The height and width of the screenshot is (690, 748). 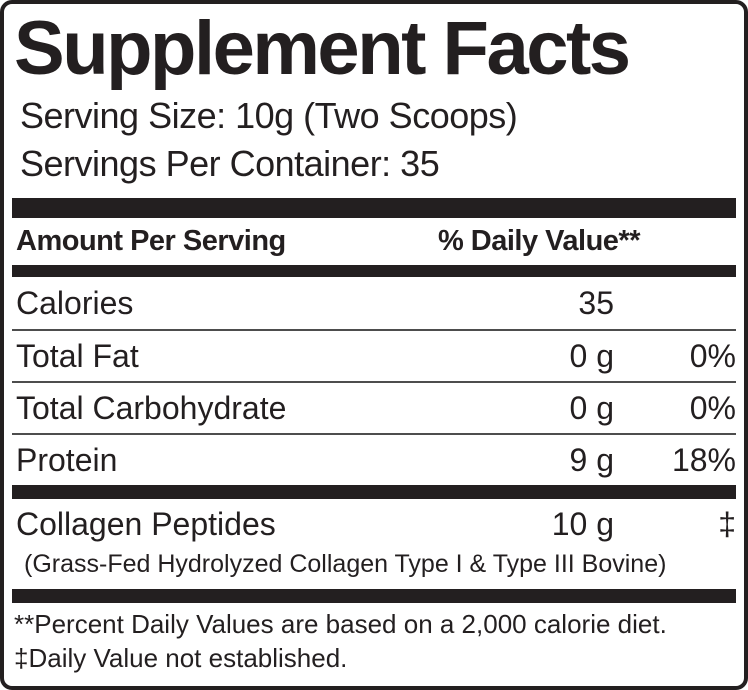 I want to click on nutrient-name: Protein, so click(x=67, y=459).